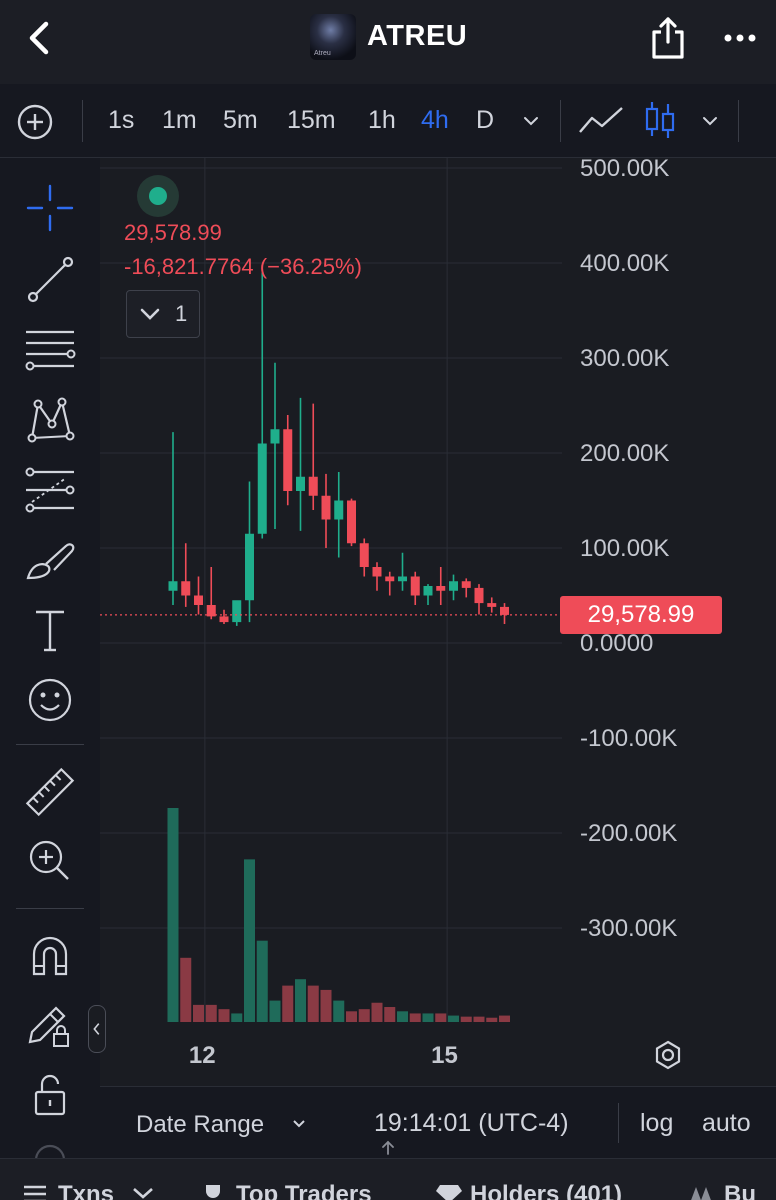  Describe the element at coordinates (601, 121) in the screenshot. I see `line-chart-icon` at that location.